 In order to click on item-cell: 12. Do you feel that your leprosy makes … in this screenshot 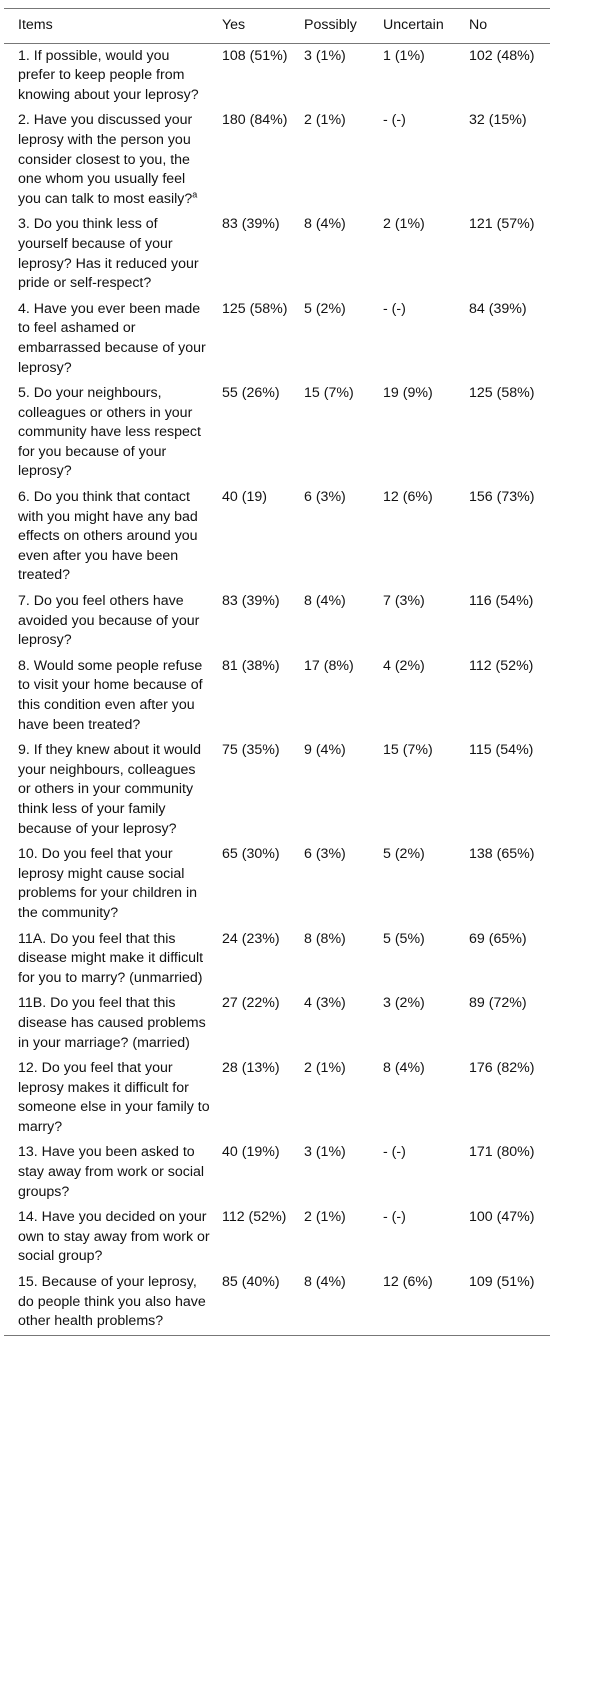, I will do `click(109, 1098)`.